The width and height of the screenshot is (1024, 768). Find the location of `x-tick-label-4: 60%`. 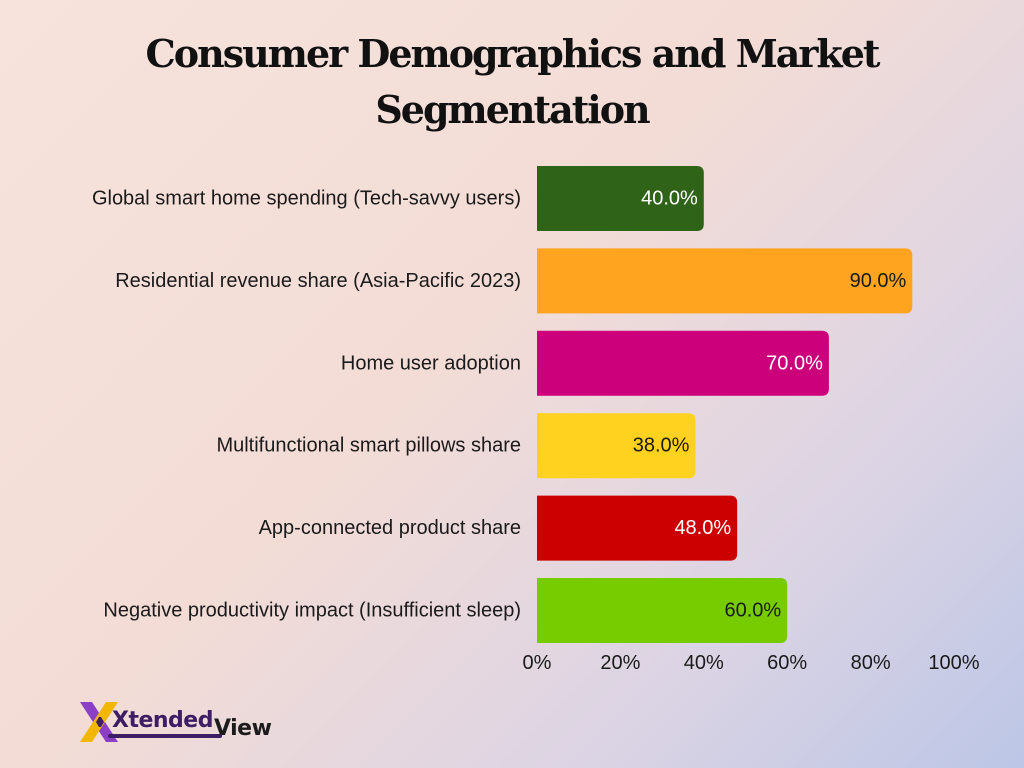

x-tick-label-4: 60% is located at coordinates (787, 663).